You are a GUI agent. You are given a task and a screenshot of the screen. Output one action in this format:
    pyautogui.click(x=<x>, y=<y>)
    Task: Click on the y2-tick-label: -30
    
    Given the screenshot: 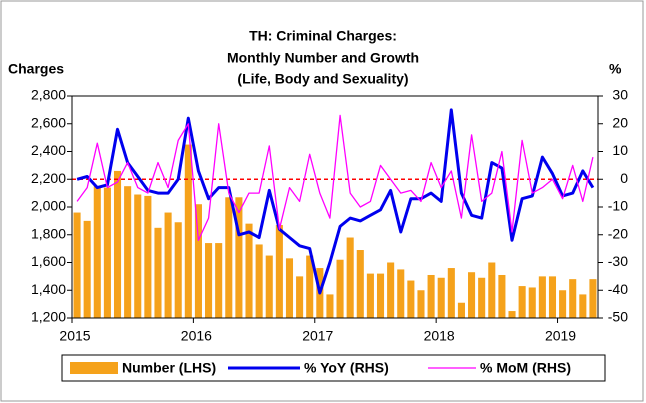 What is the action you would take?
    pyautogui.click(x=618, y=261)
    